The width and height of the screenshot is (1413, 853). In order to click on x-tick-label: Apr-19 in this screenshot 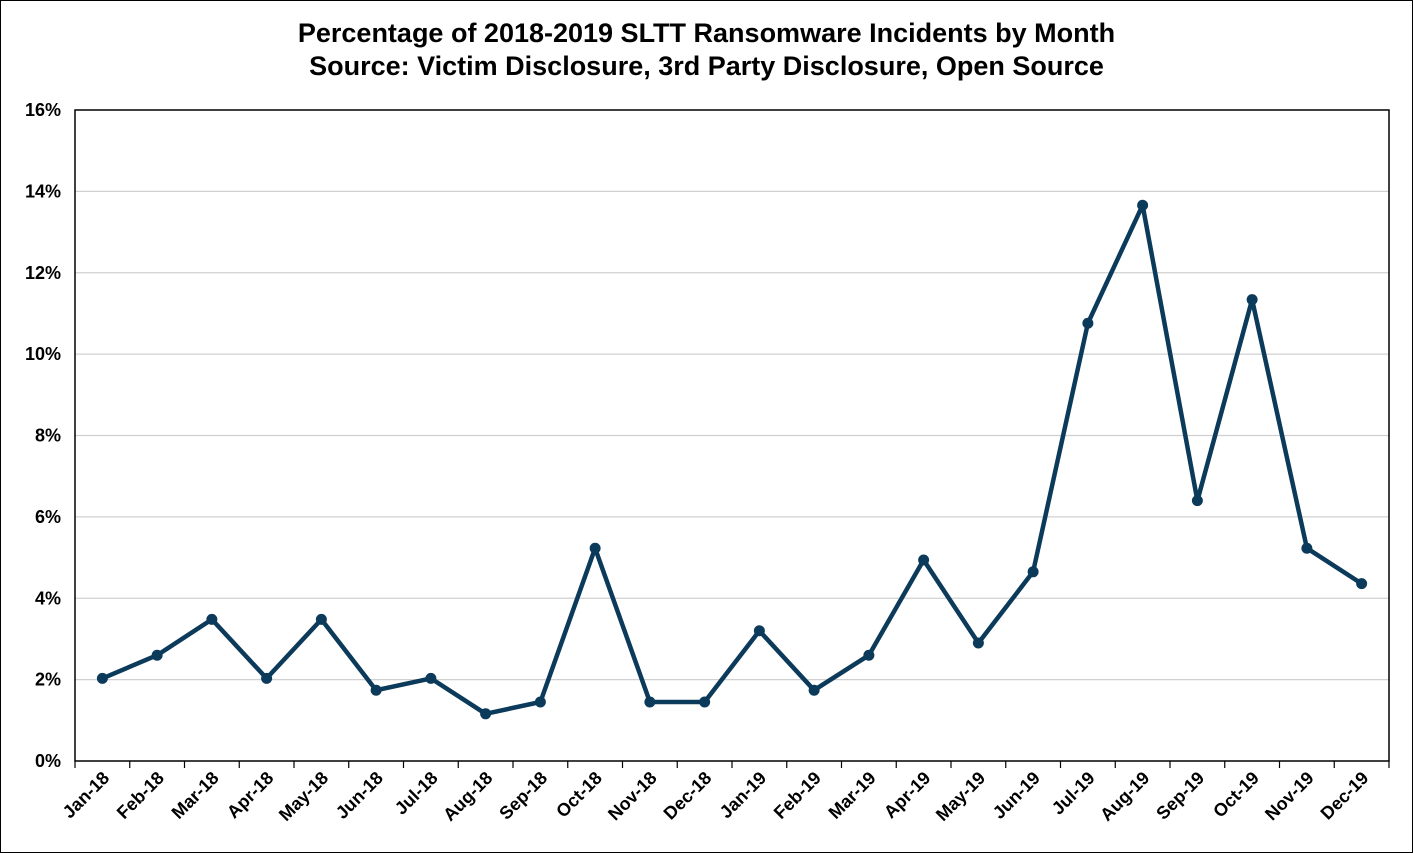, I will do `click(907, 795)`.